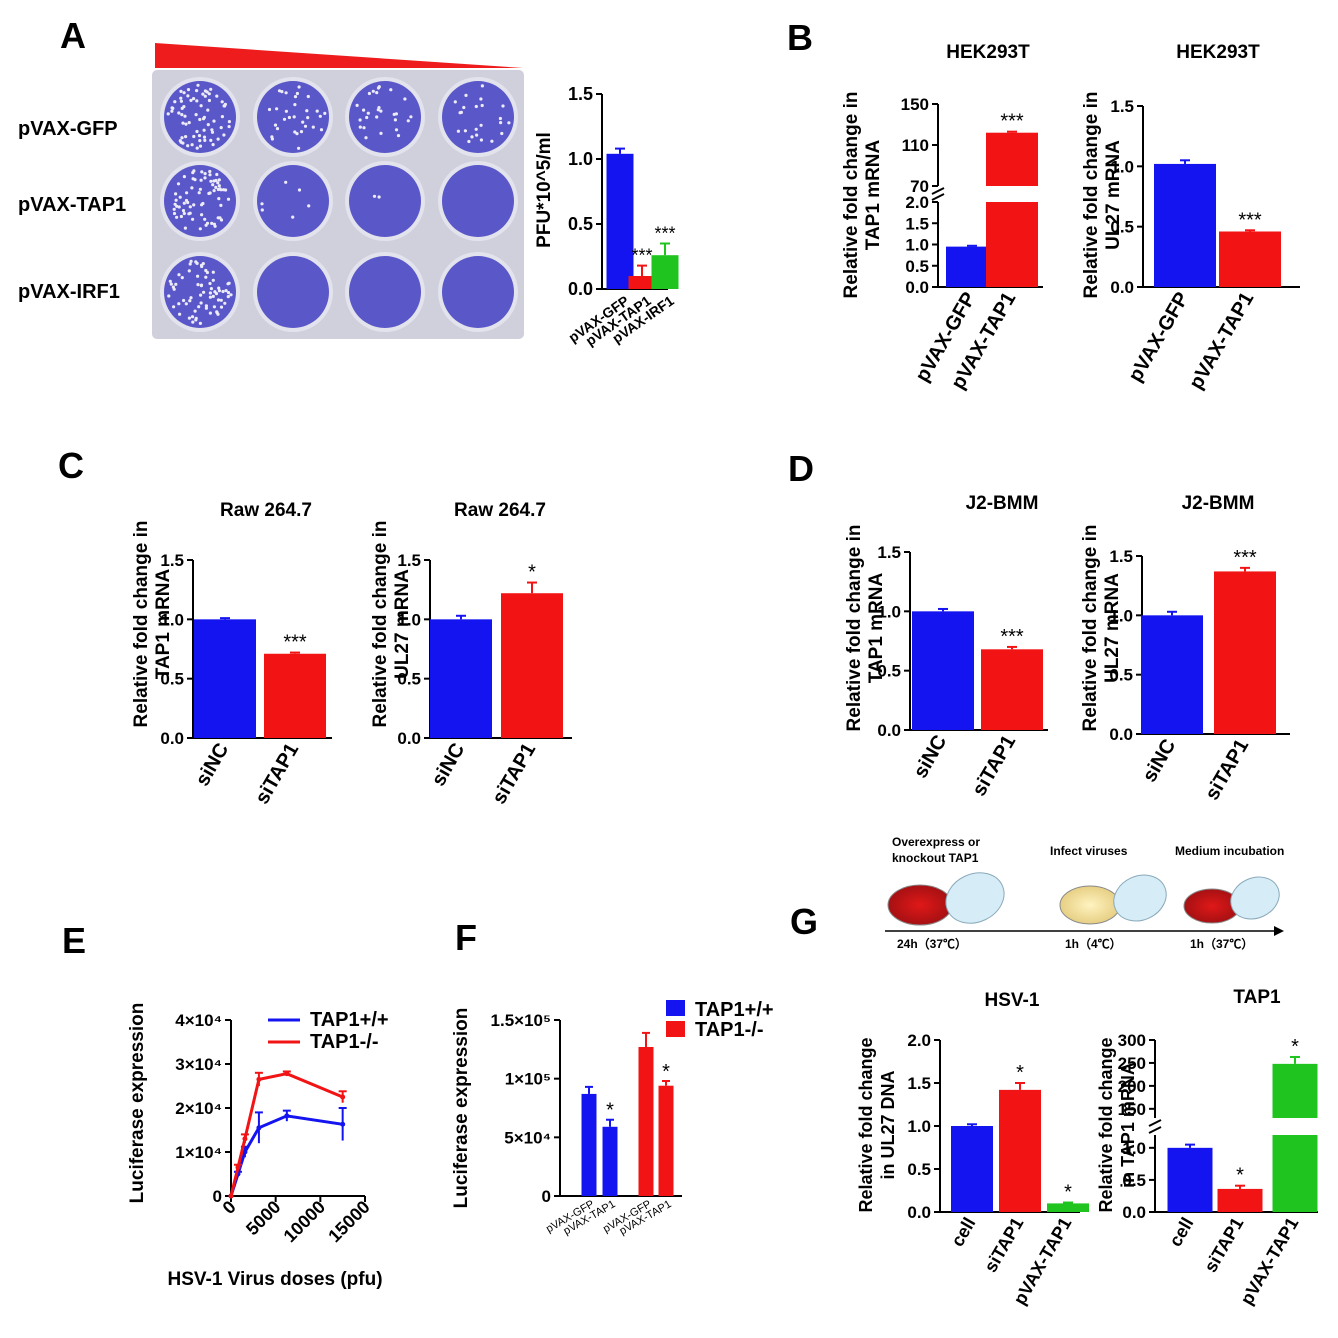 This screenshot has height=1338, width=1338. What do you see at coordinates (338, 204) in the screenshot?
I see `plate-body` at bounding box center [338, 204].